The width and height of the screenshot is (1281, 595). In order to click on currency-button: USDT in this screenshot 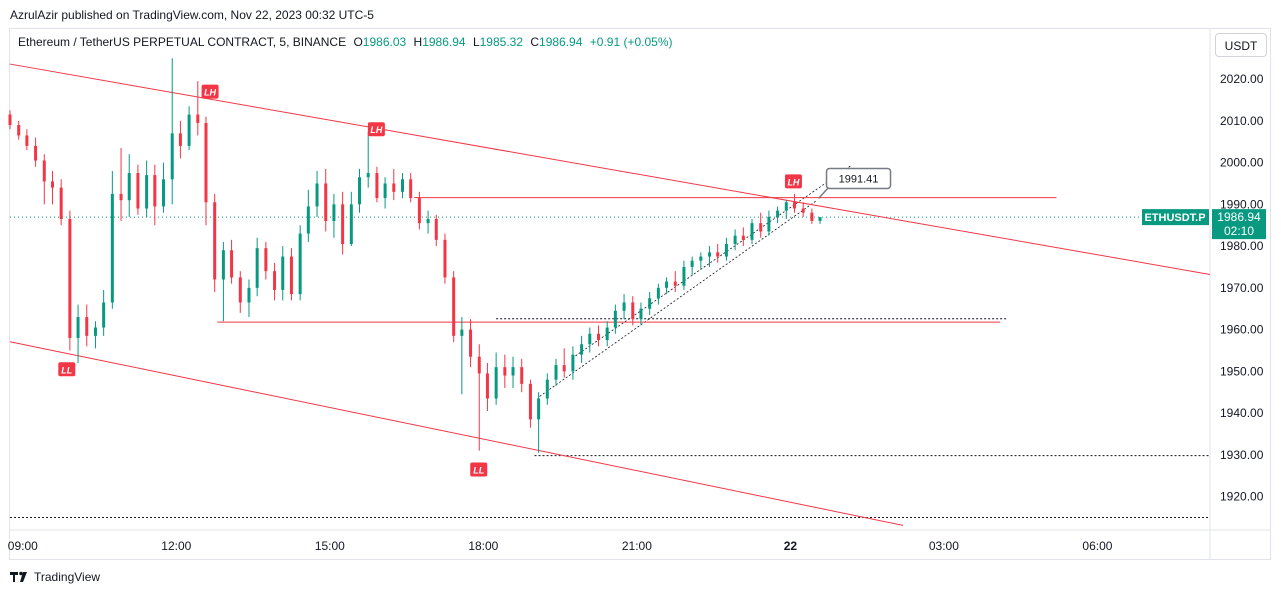, I will do `click(1241, 45)`.